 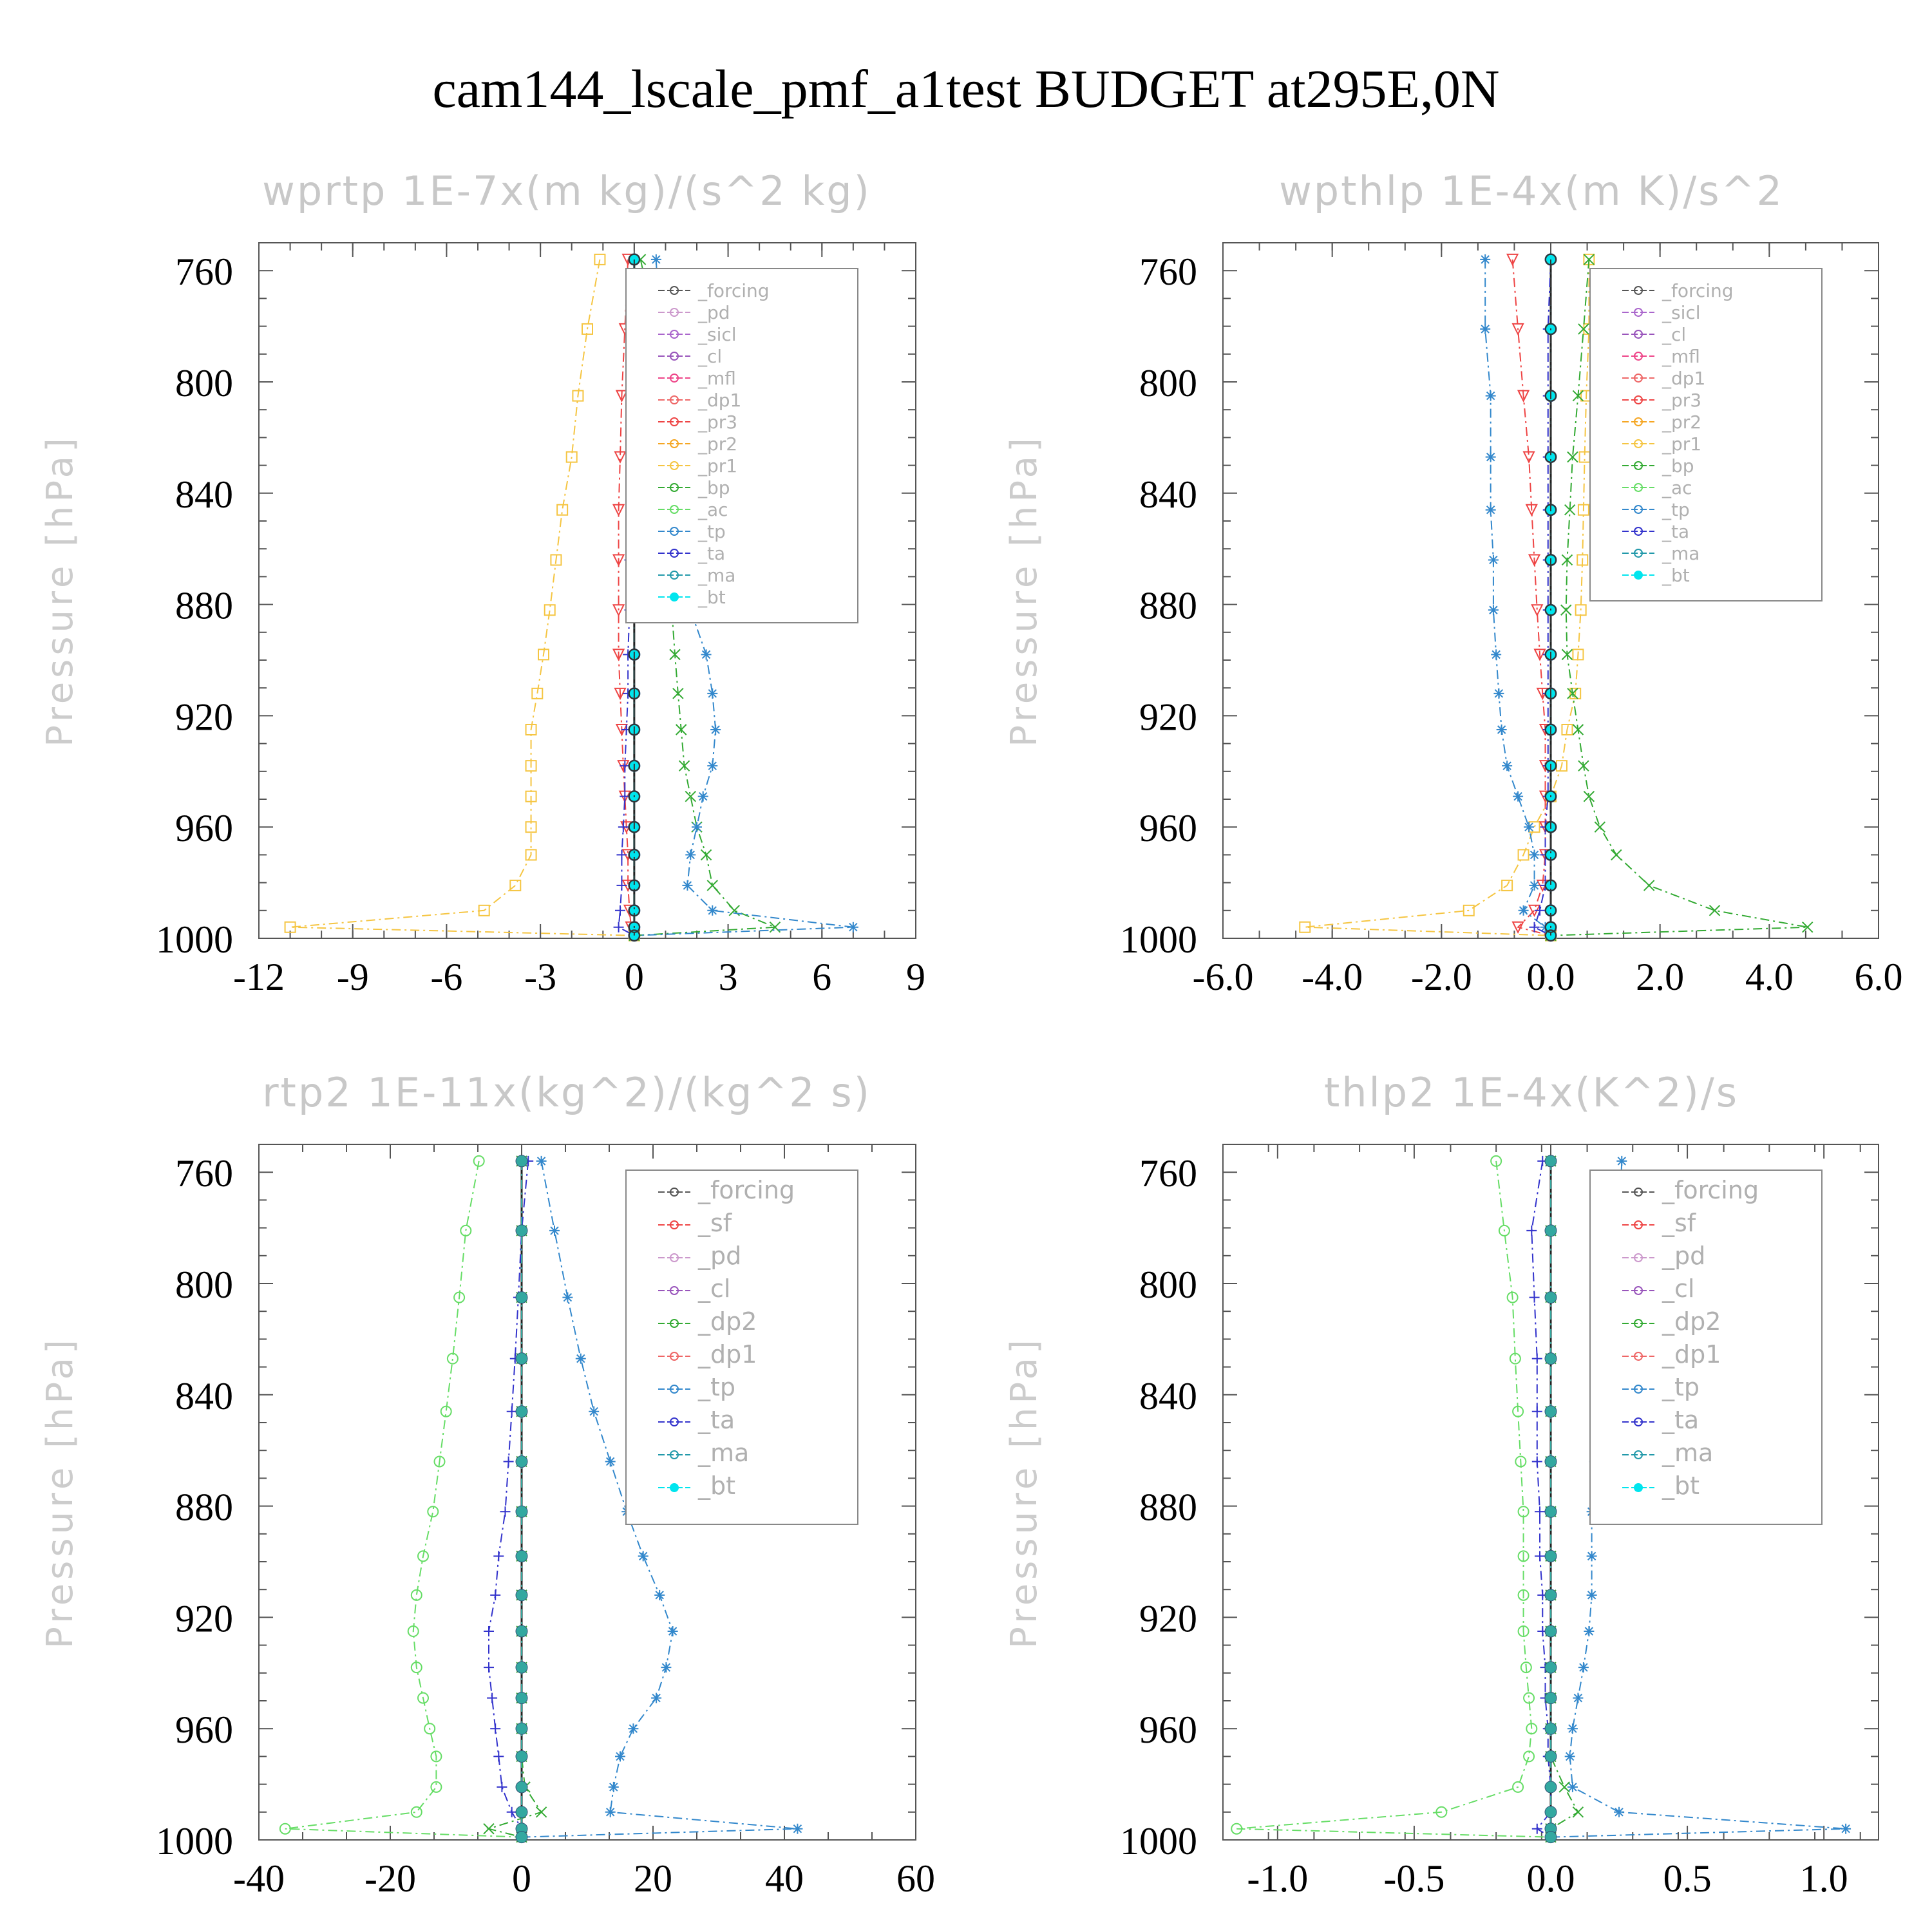 I want to click on legend-item: _ma, so click(x=1688, y=1453).